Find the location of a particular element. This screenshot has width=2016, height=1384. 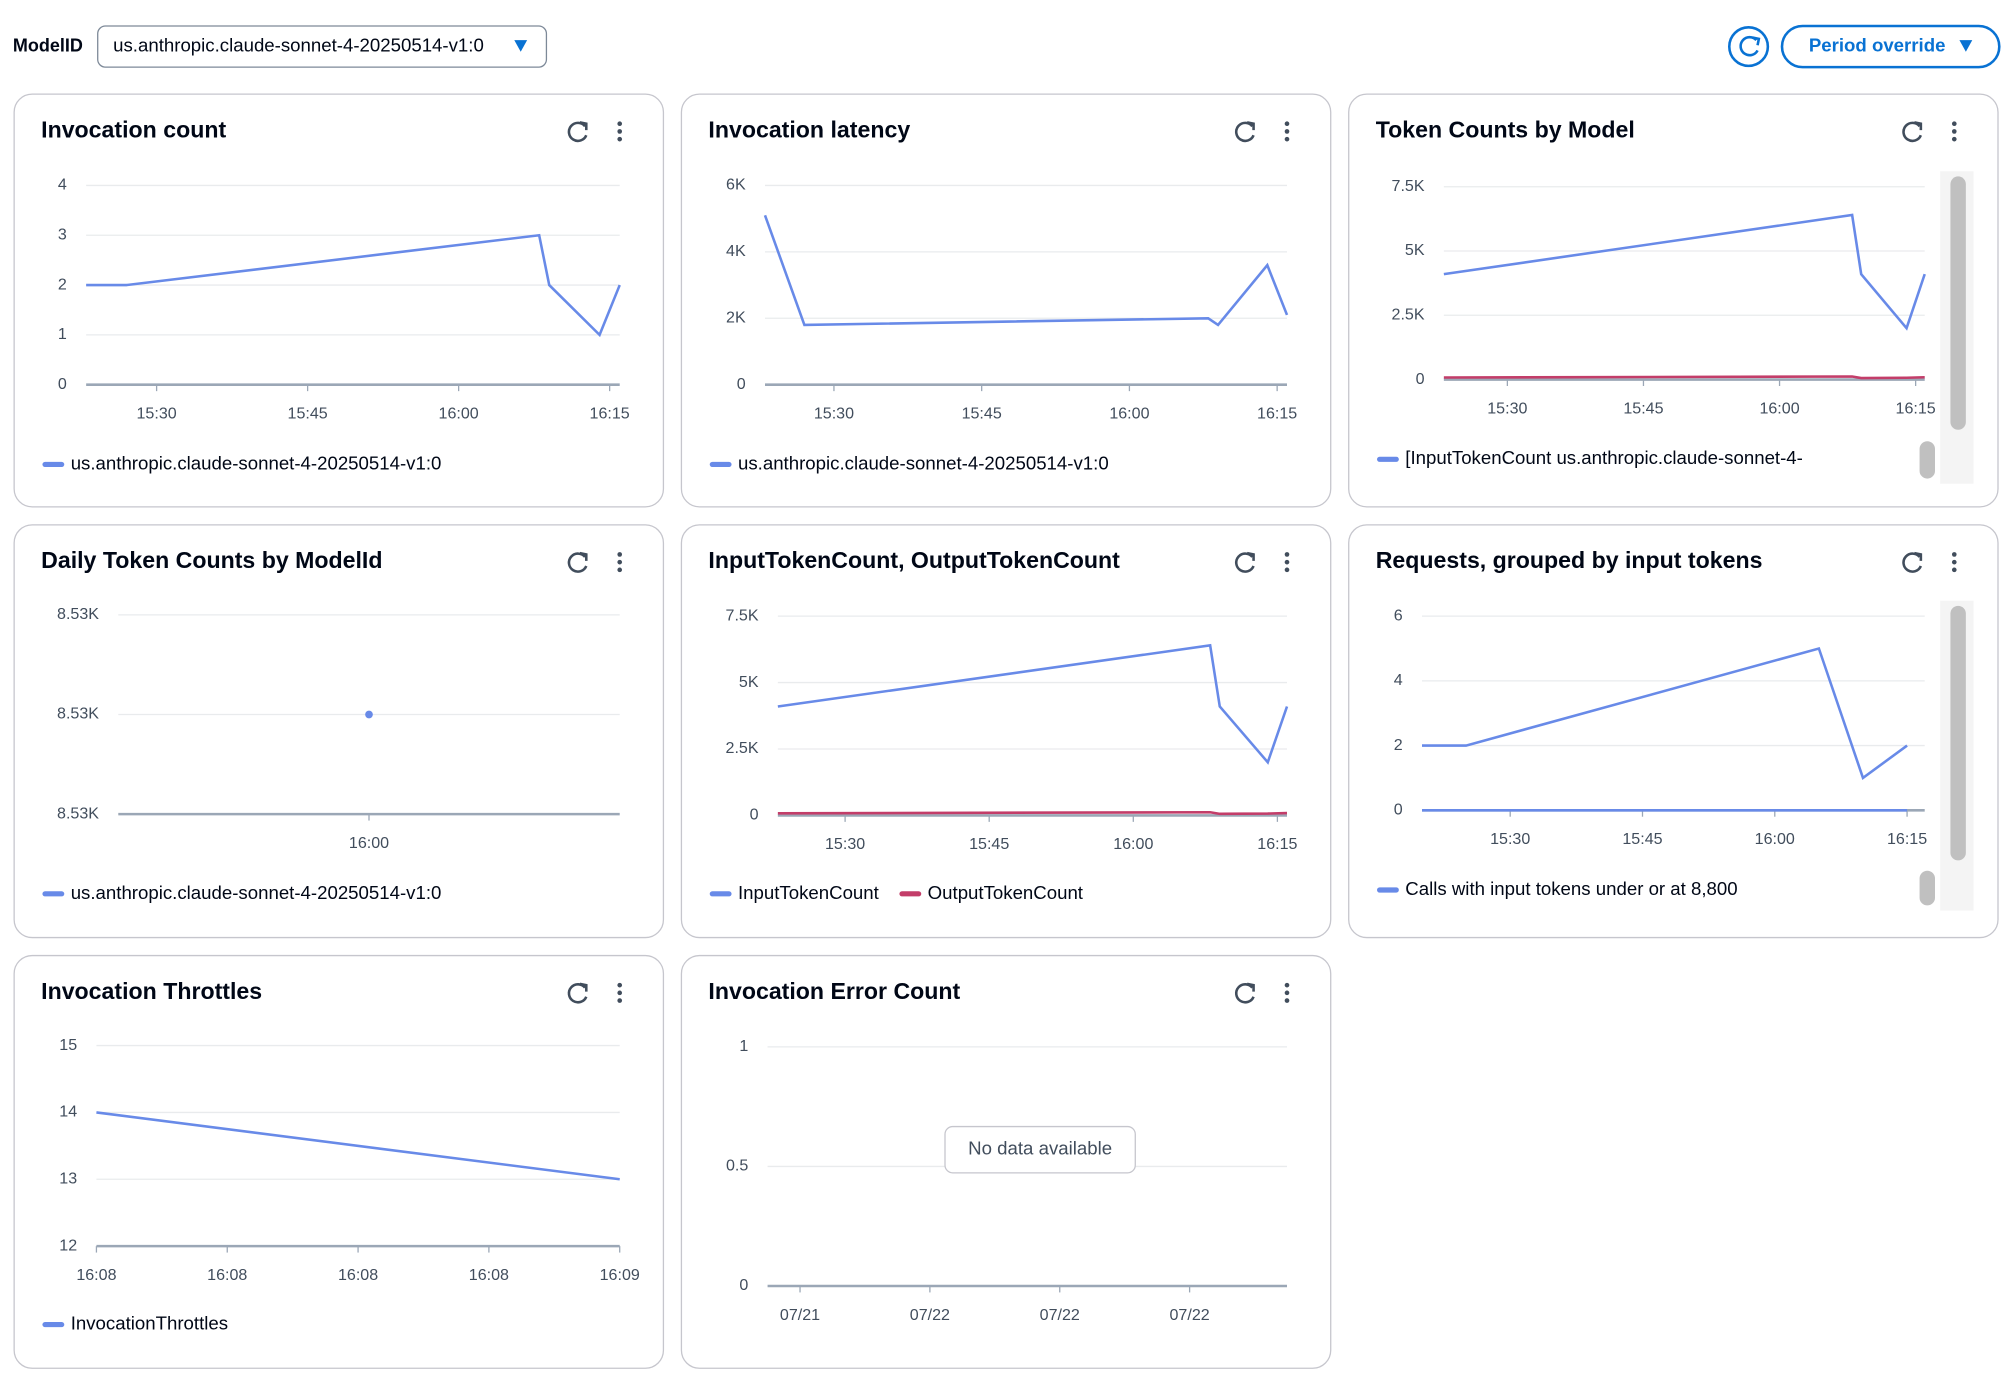

model-select is located at coordinates (322, 46).